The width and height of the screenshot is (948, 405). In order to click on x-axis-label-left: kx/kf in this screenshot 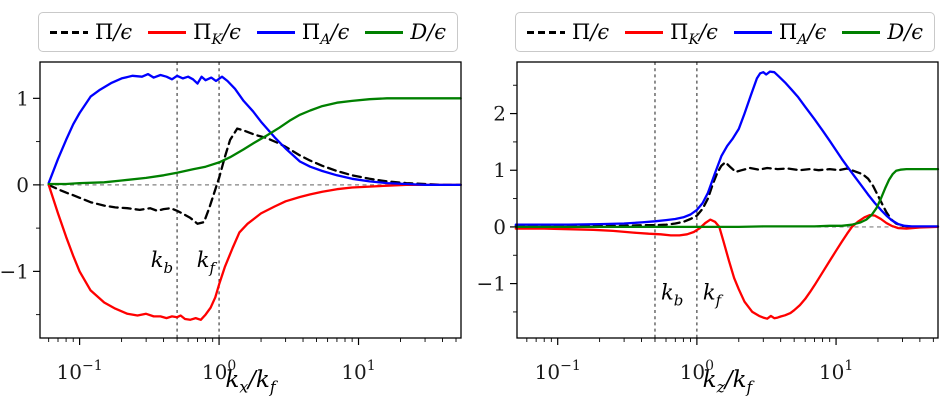, I will do `click(250, 382)`.